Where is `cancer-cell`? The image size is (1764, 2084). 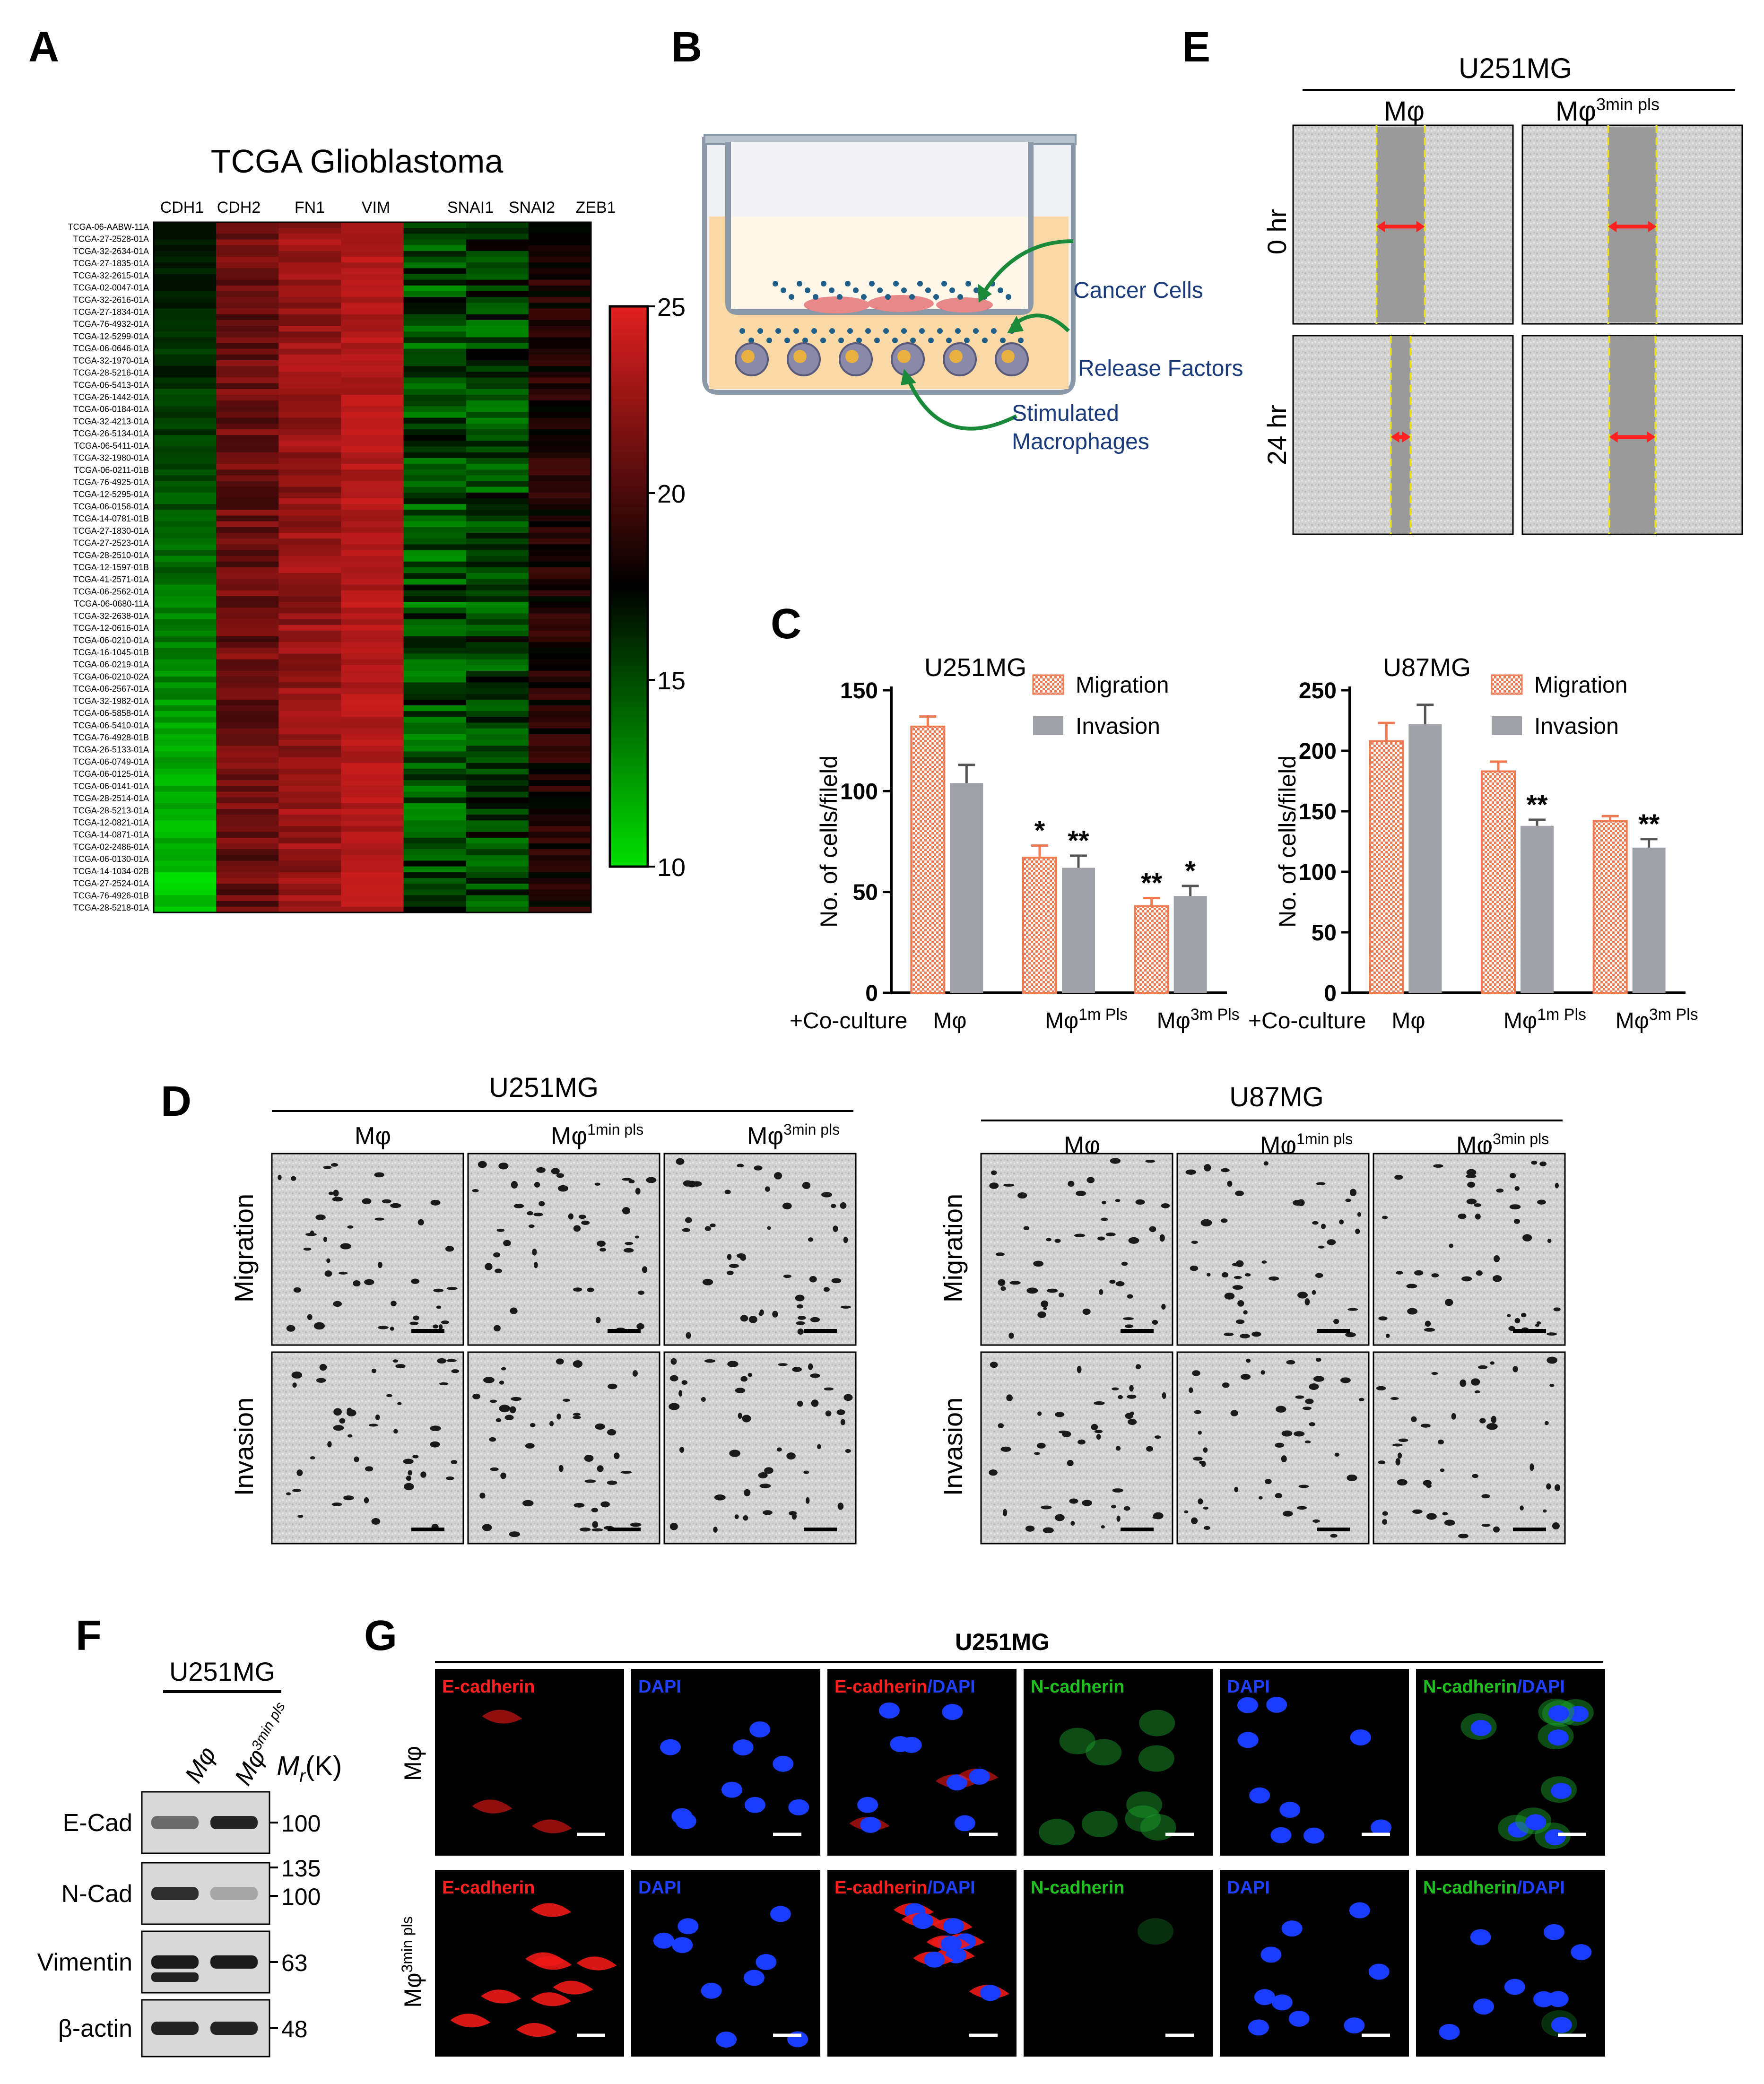 cancer-cell is located at coordinates (901, 303).